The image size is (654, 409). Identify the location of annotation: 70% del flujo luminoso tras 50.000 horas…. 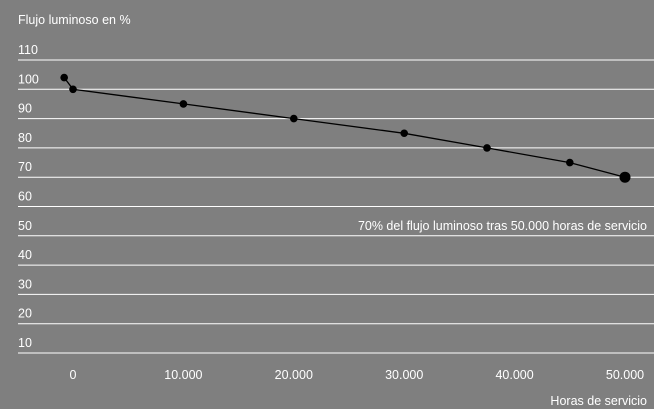
(502, 226).